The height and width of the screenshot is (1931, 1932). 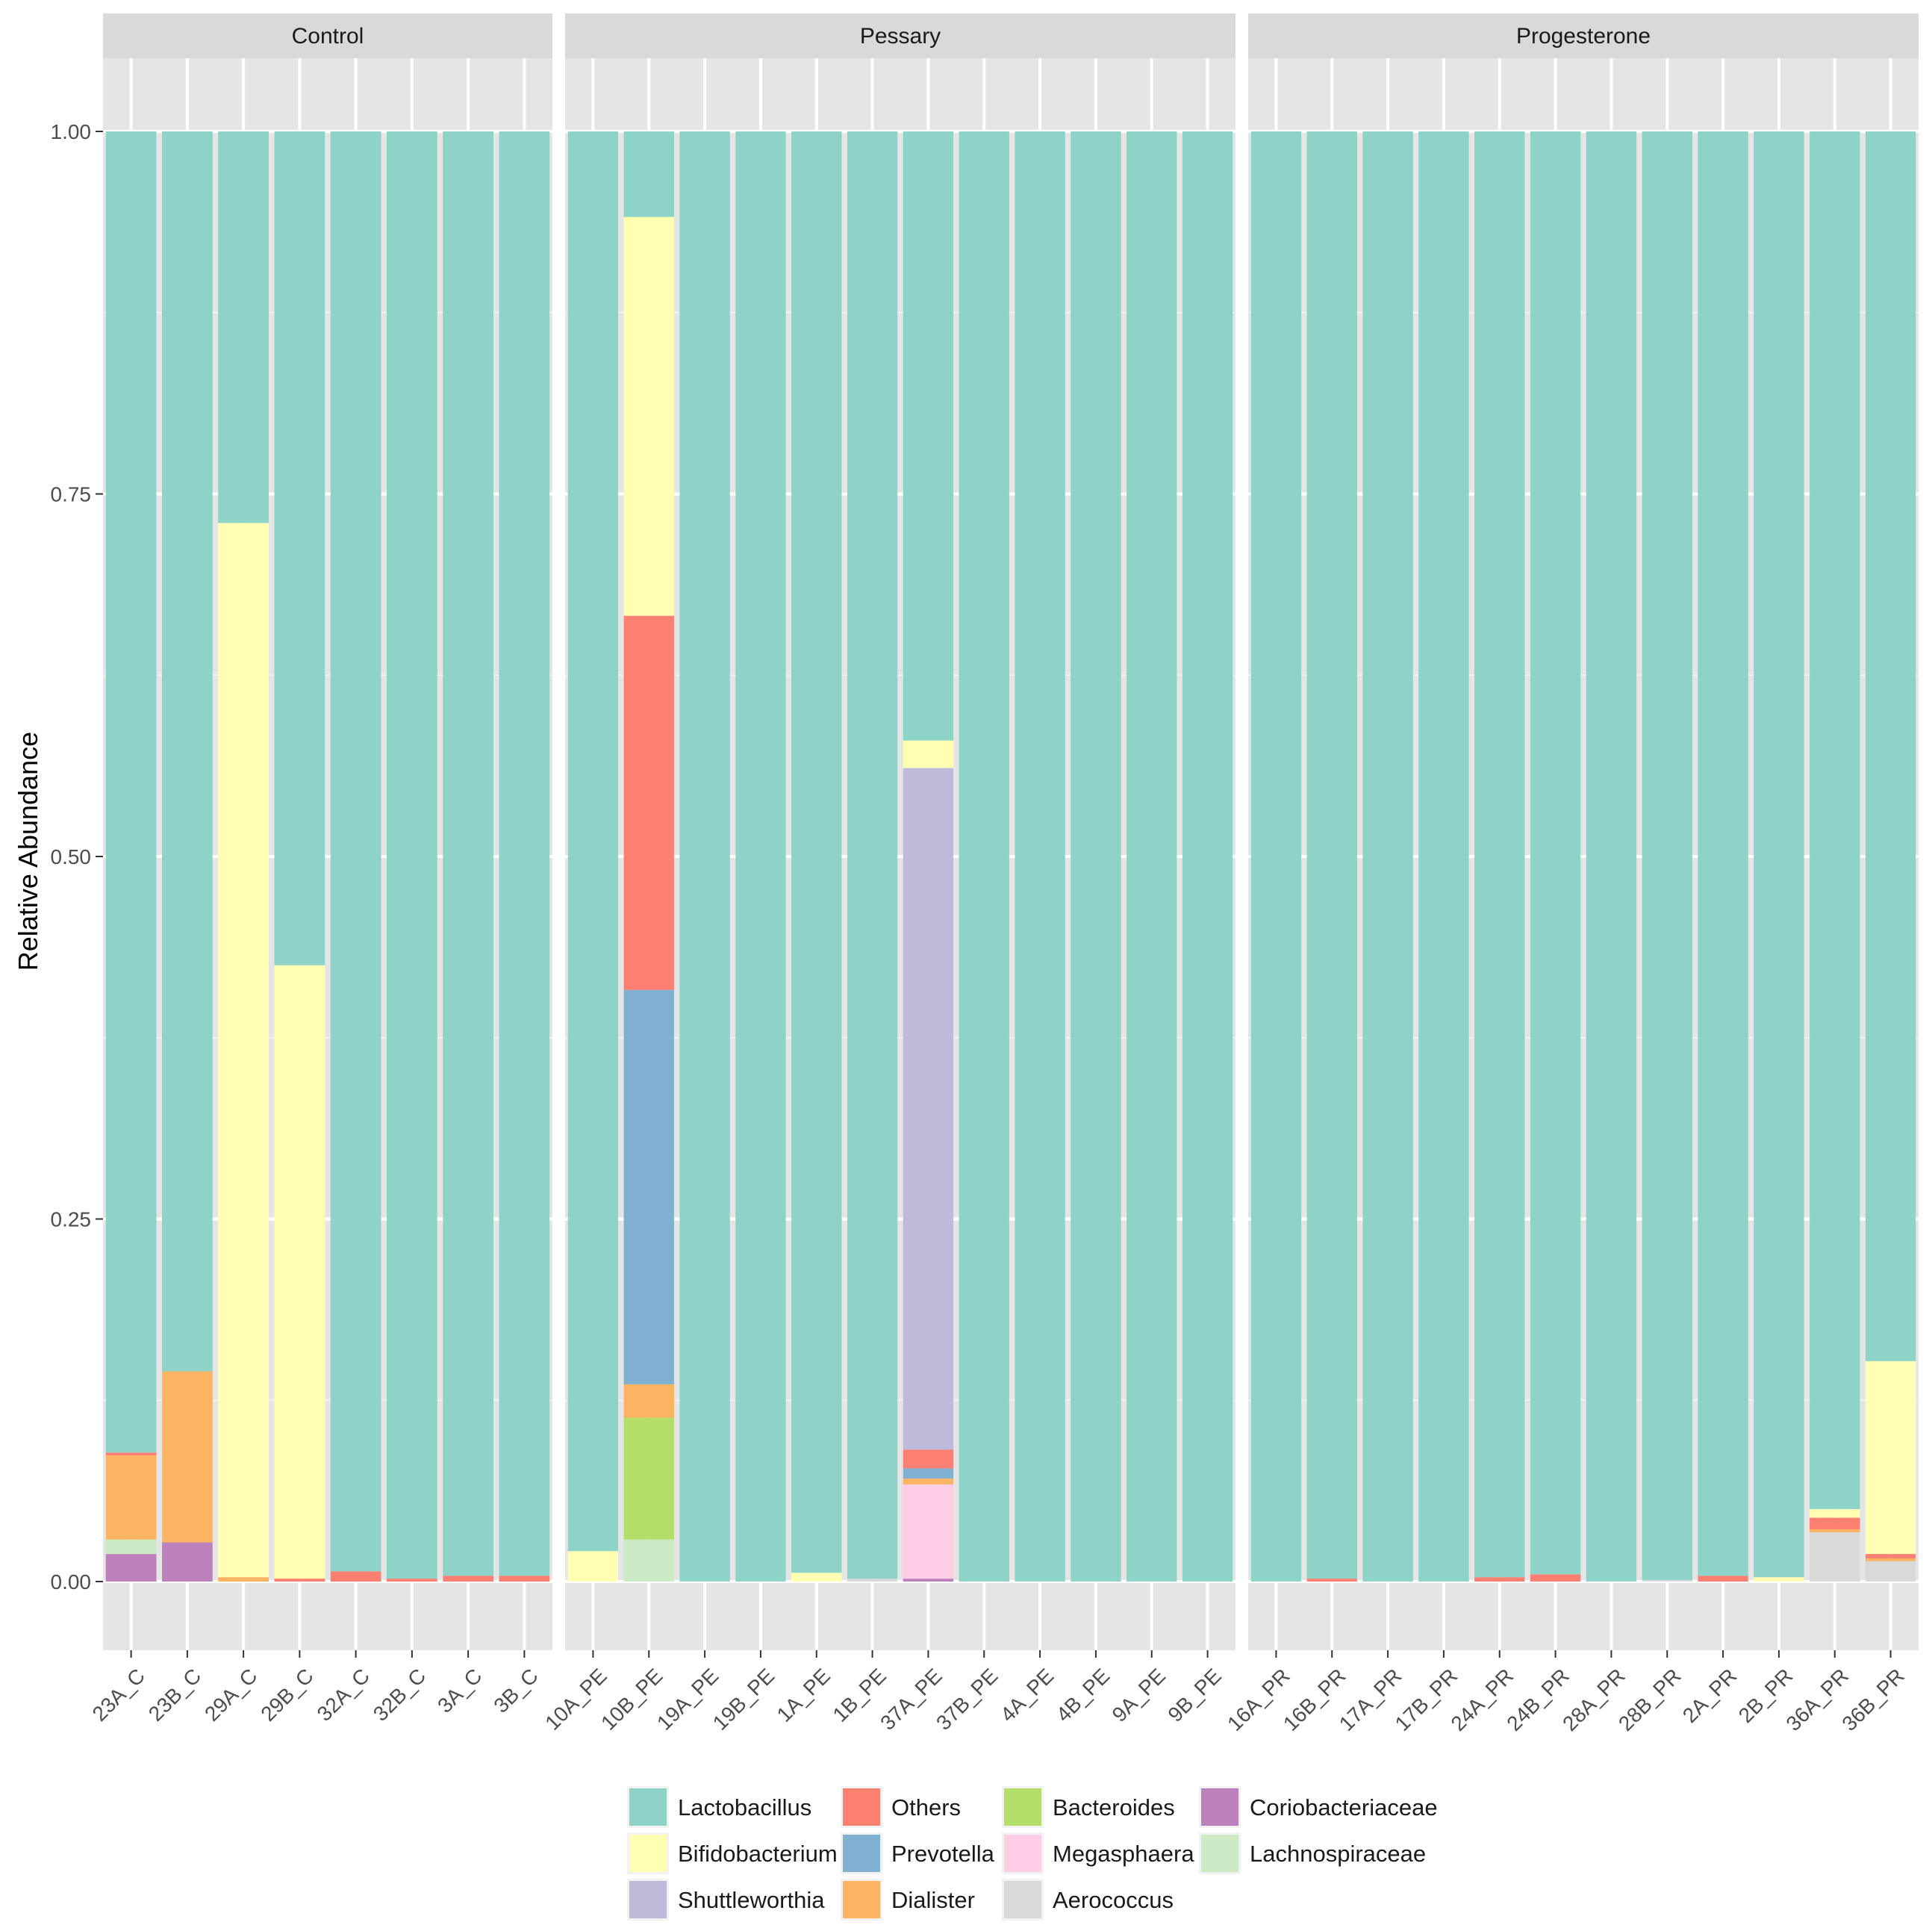 What do you see at coordinates (231, 1694) in the screenshot?
I see `x-tick-label: 29A_C` at bounding box center [231, 1694].